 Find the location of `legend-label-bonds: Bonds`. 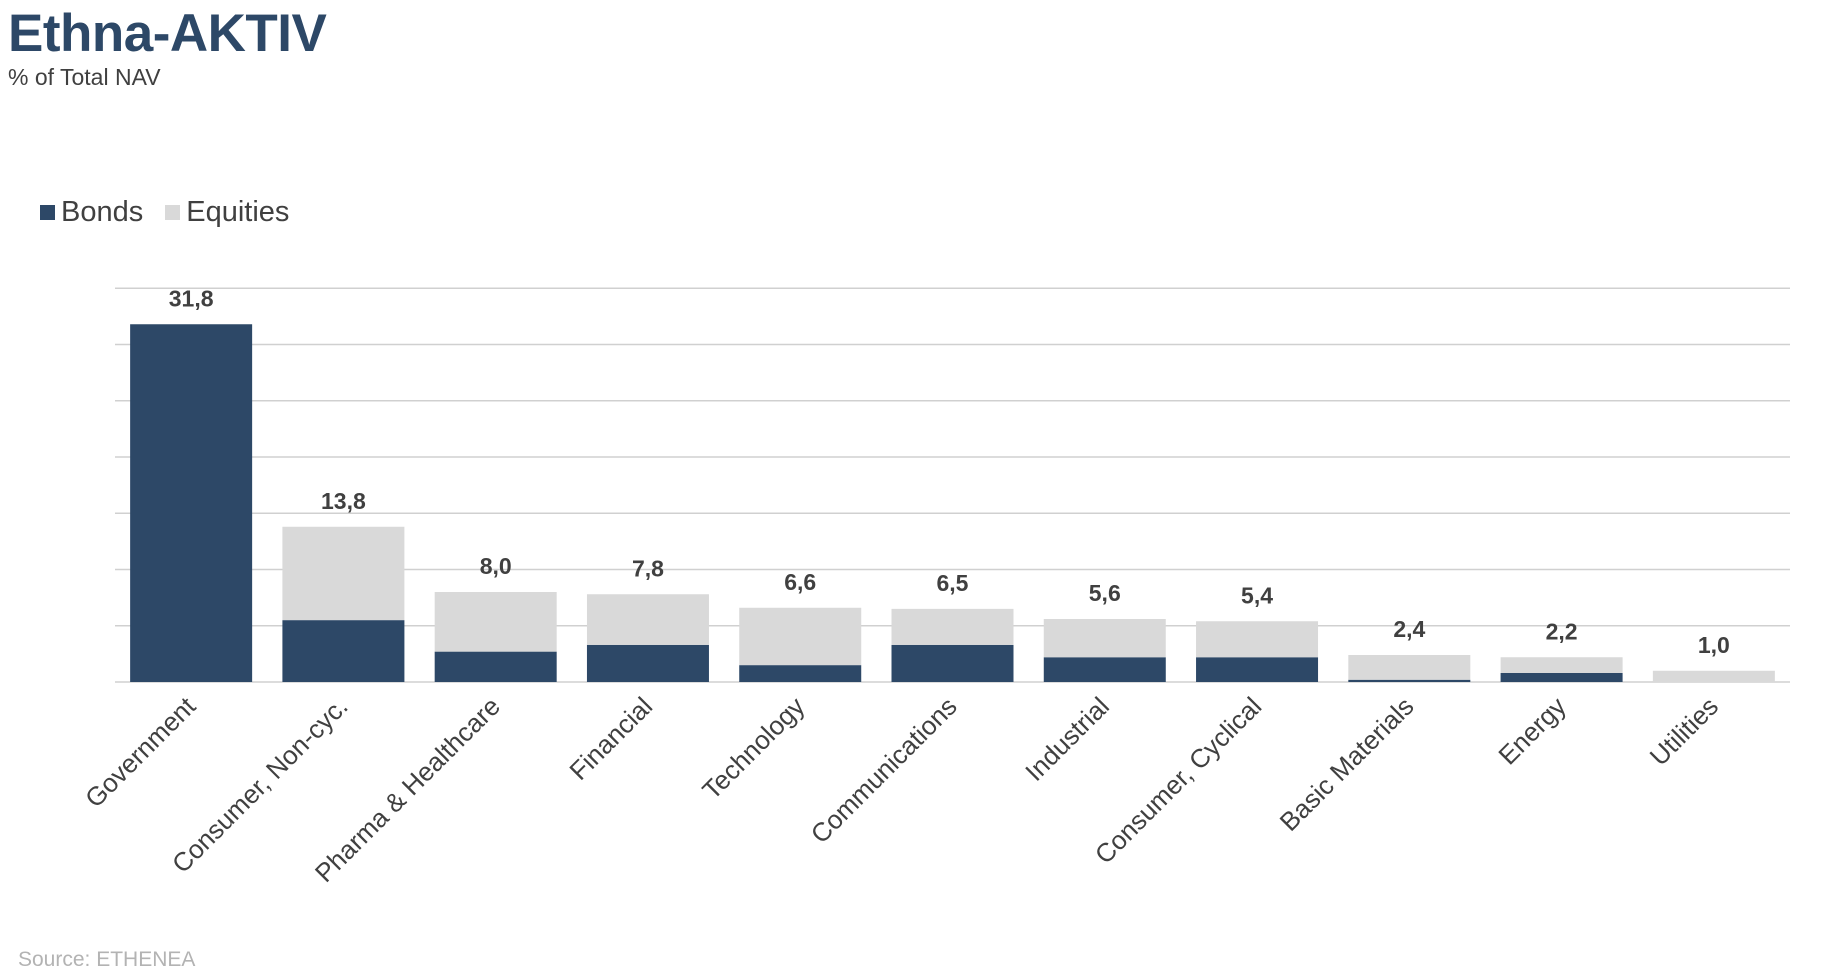

legend-label-bonds: Bonds is located at coordinates (102, 212).